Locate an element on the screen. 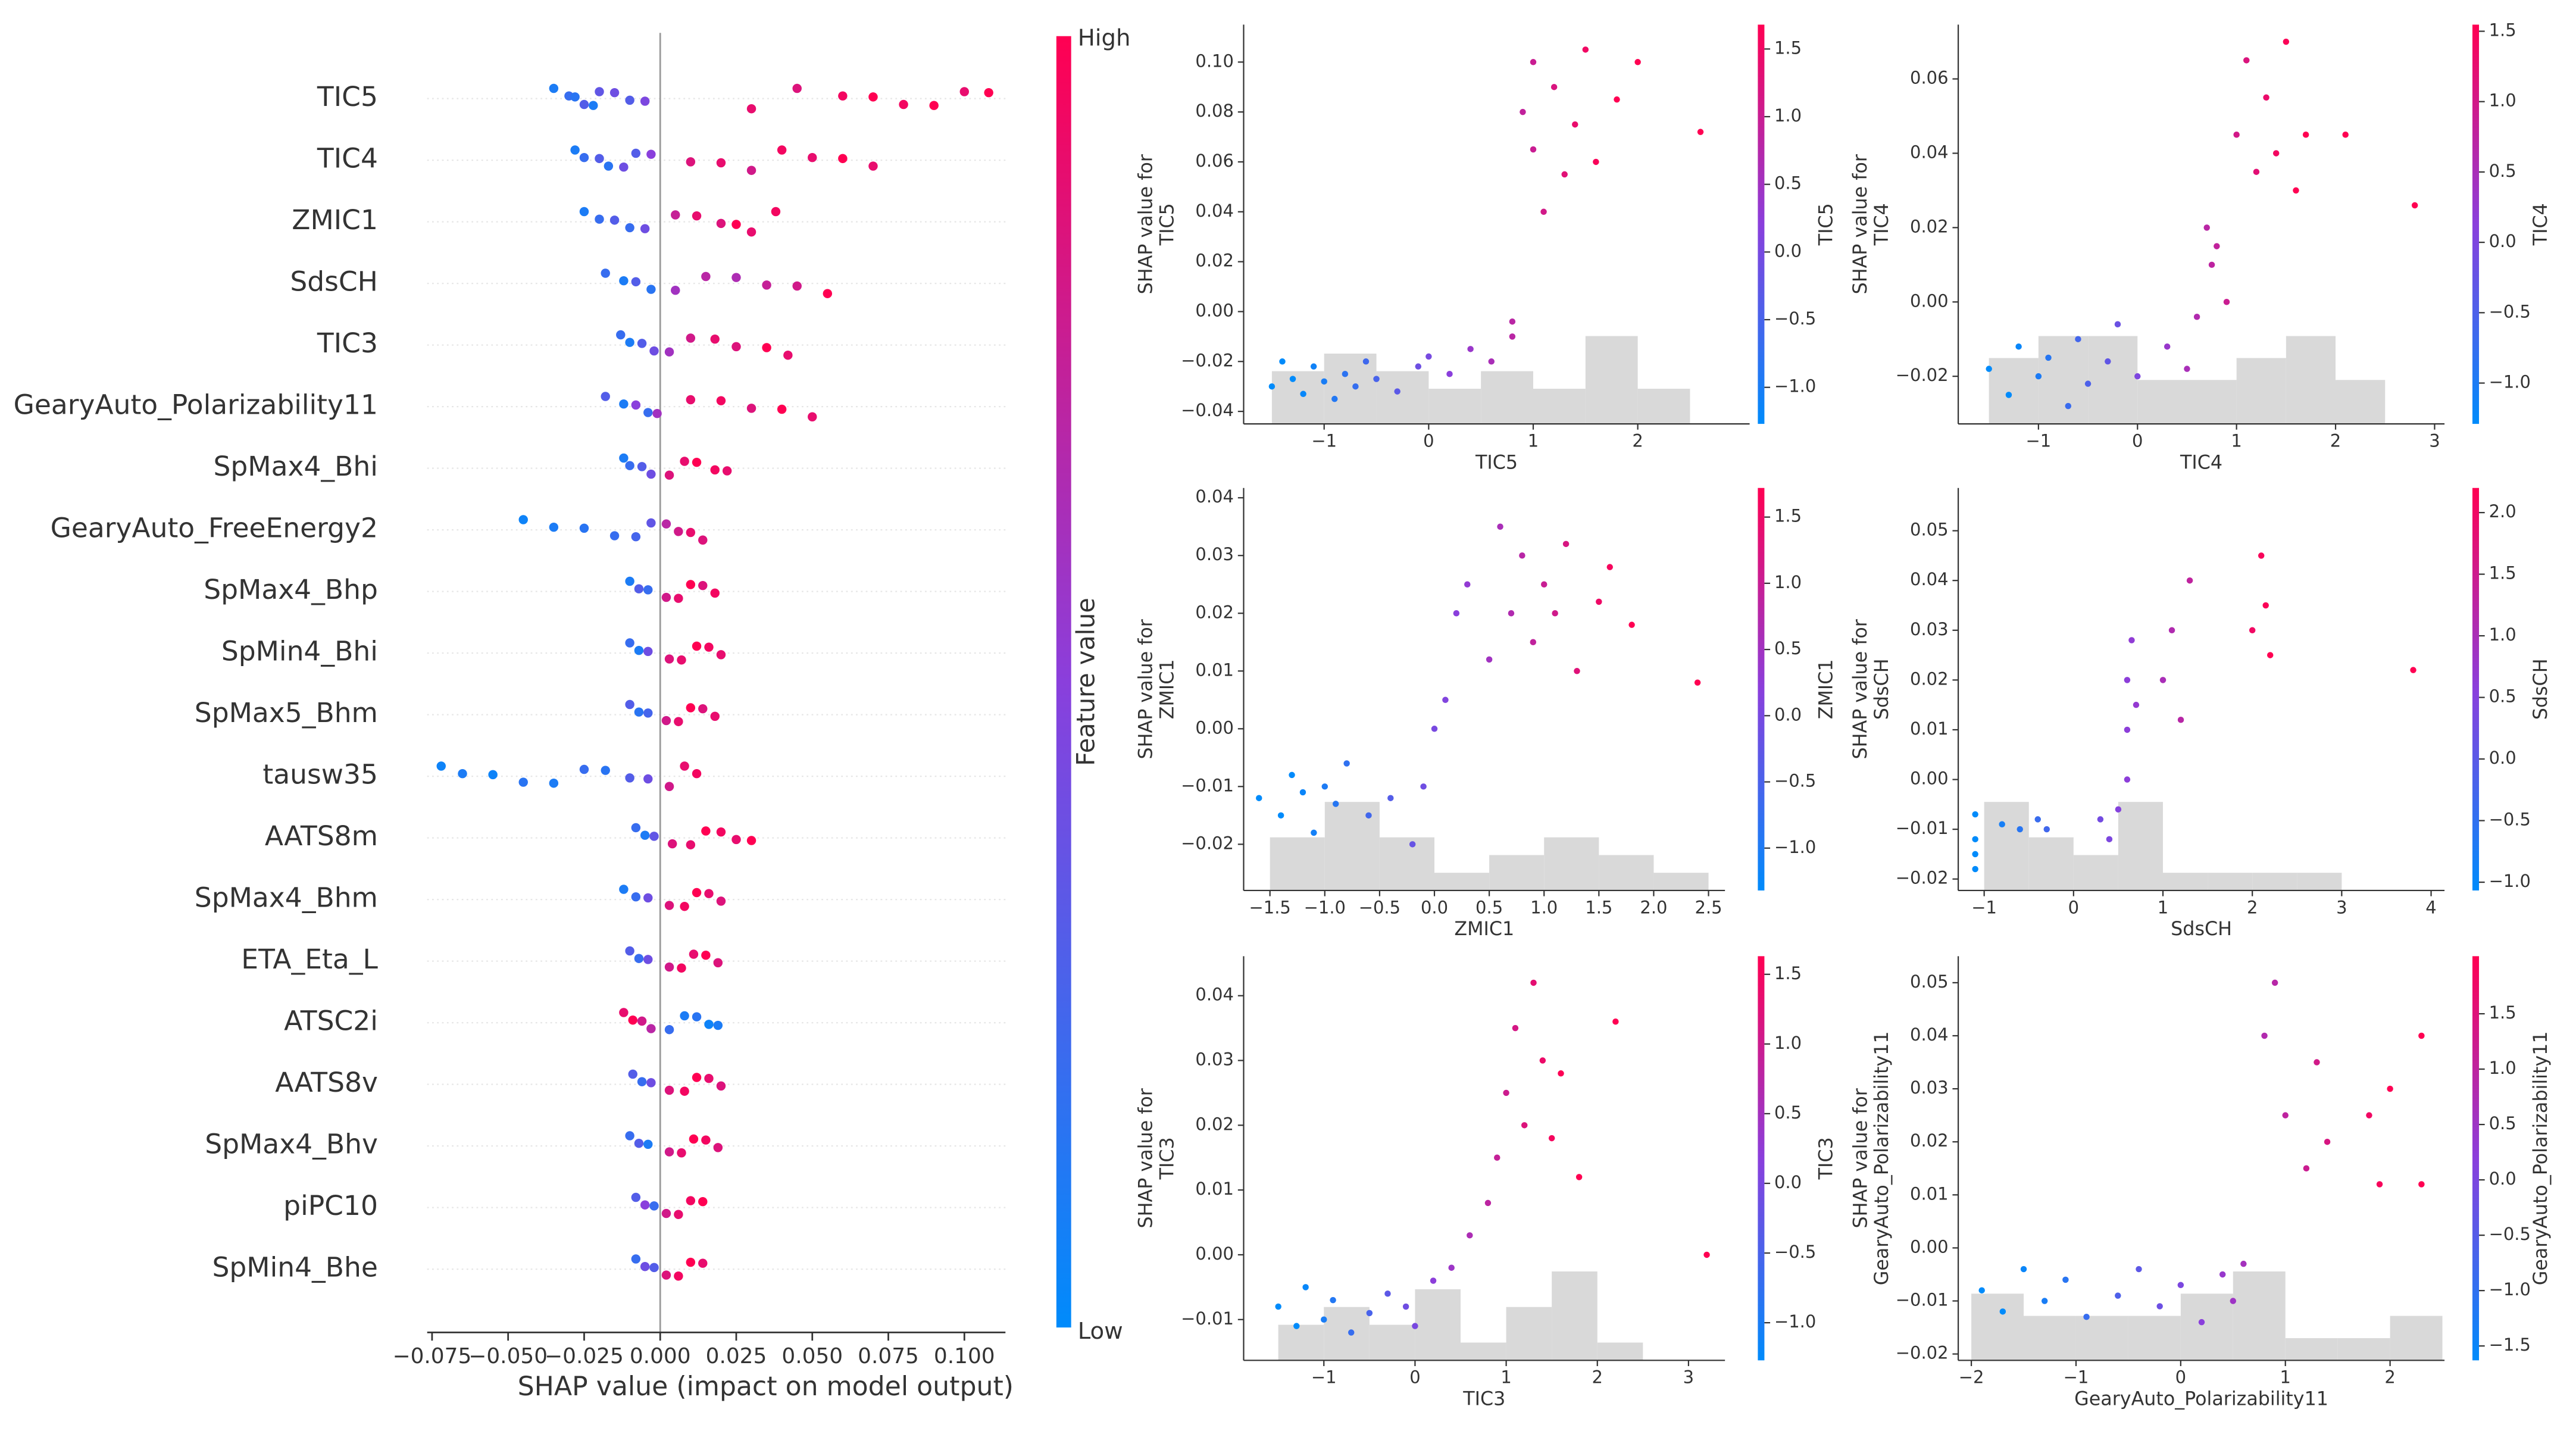  y-tick-label: −0.01 is located at coordinates (1207, 785).